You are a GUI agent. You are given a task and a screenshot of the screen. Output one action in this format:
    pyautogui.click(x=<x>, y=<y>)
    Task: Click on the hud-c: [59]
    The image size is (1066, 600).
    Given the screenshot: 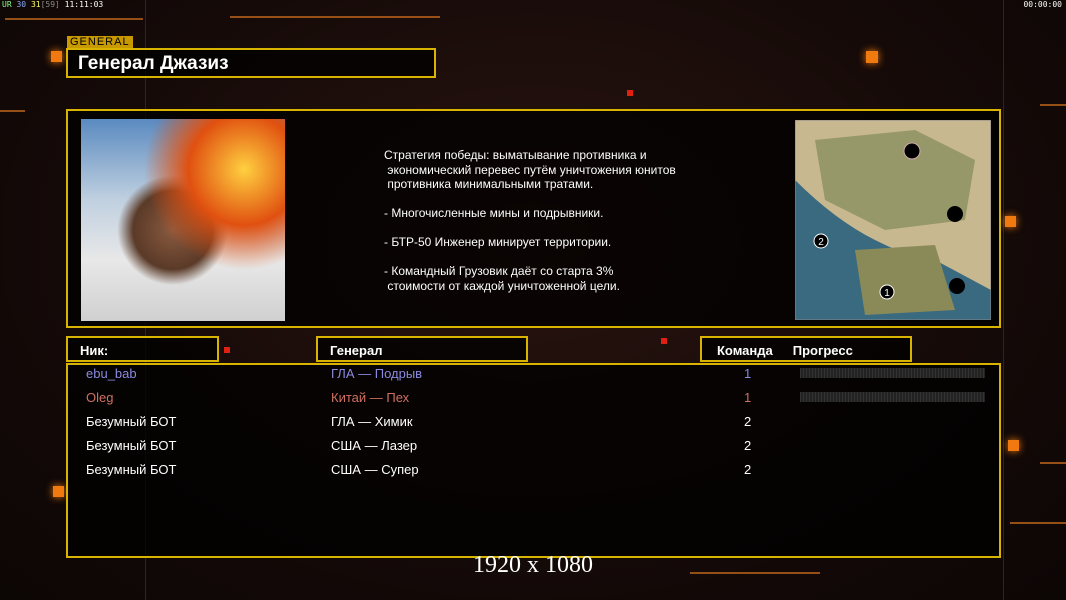 What is the action you would take?
    pyautogui.click(x=50, y=4)
    